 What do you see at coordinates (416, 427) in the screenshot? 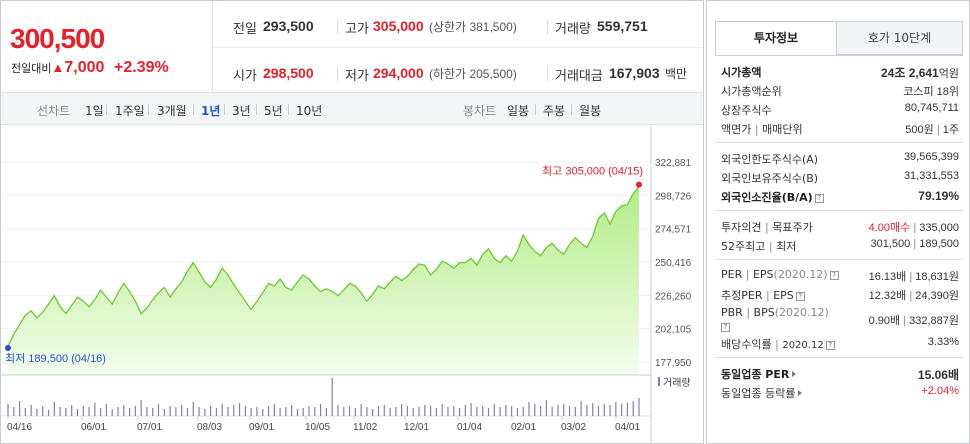
I see `x-tick-label: 12/01` at bounding box center [416, 427].